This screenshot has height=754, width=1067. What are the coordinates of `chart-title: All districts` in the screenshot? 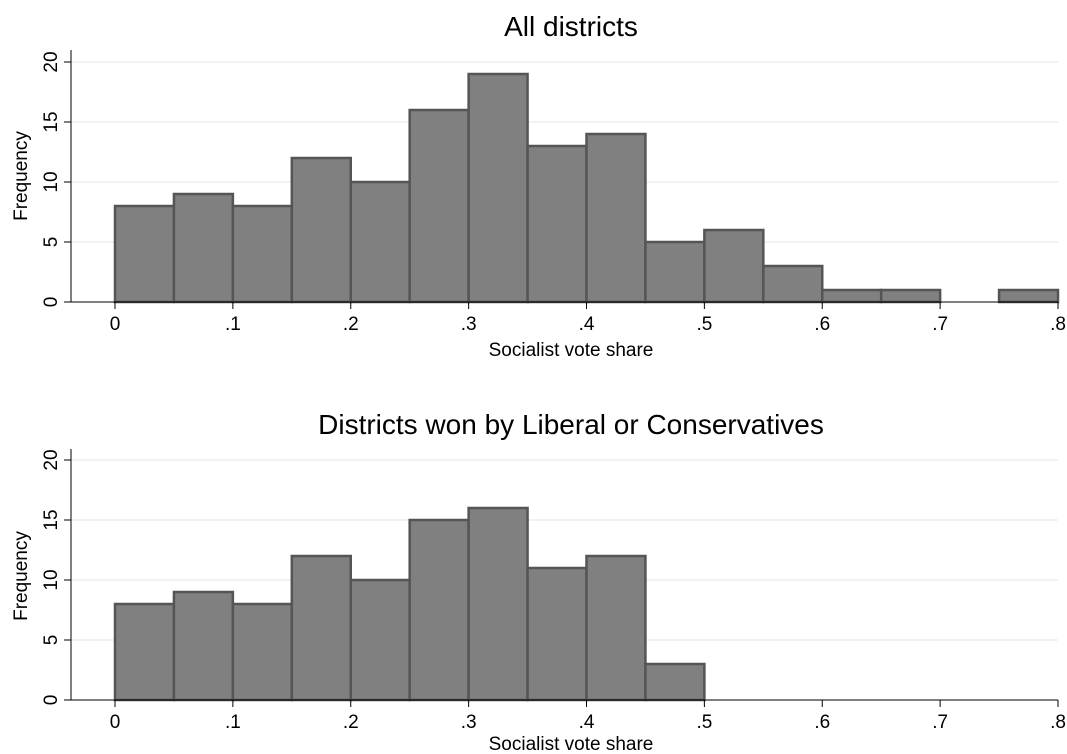 It's located at (571, 26).